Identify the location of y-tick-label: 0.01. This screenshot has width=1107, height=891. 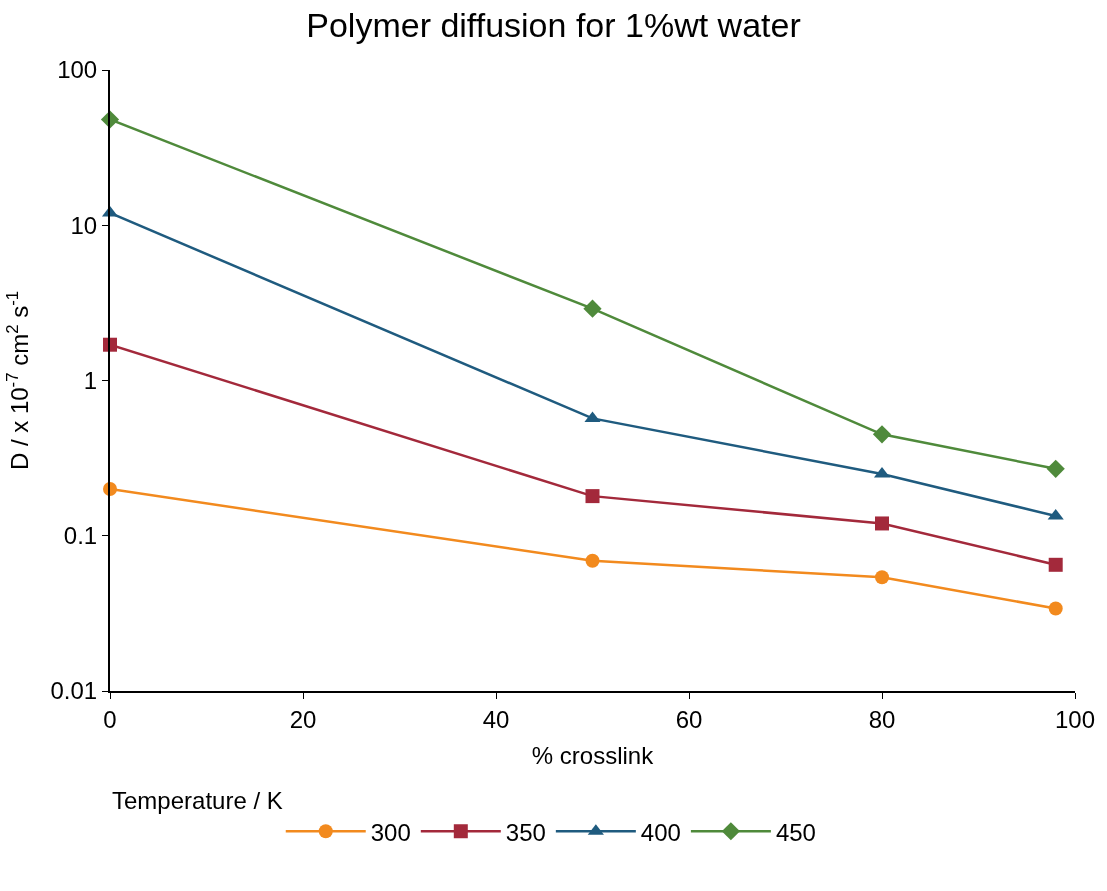
(74, 691).